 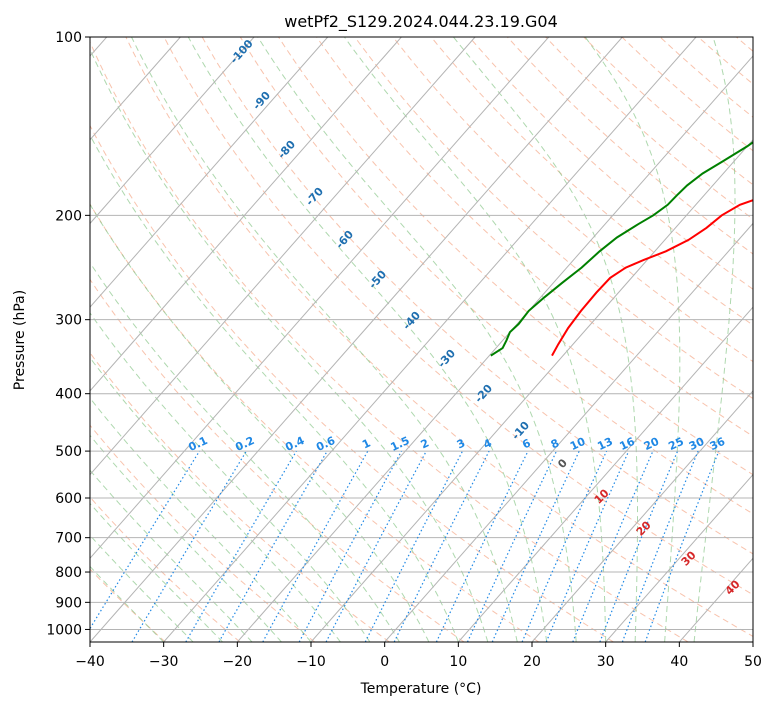 What do you see at coordinates (458, 662) in the screenshot?
I see `x-tick-label: 10` at bounding box center [458, 662].